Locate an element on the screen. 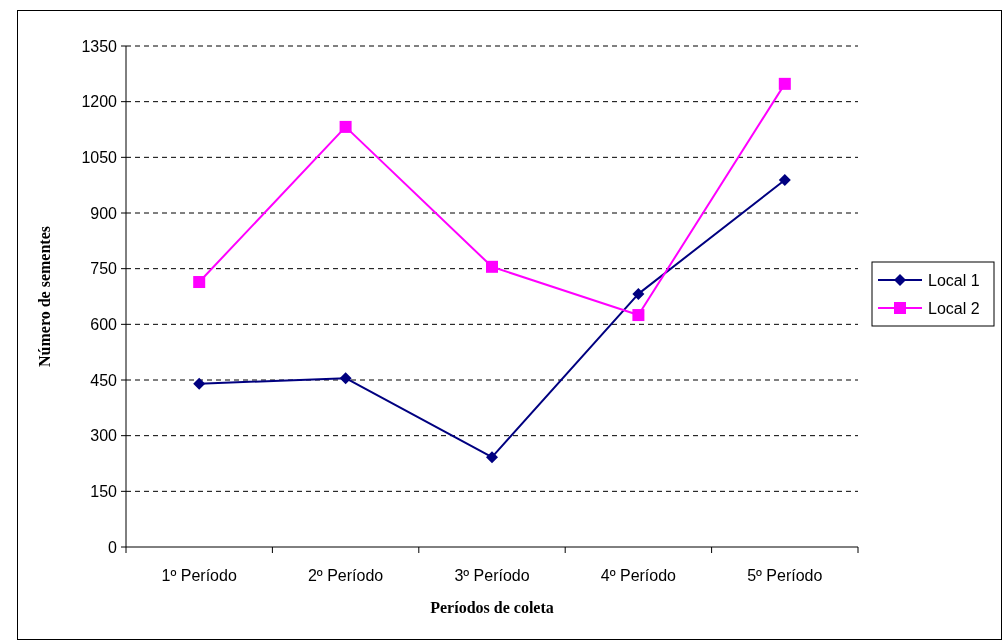  y-tick-label: 1350 is located at coordinates (99, 46).